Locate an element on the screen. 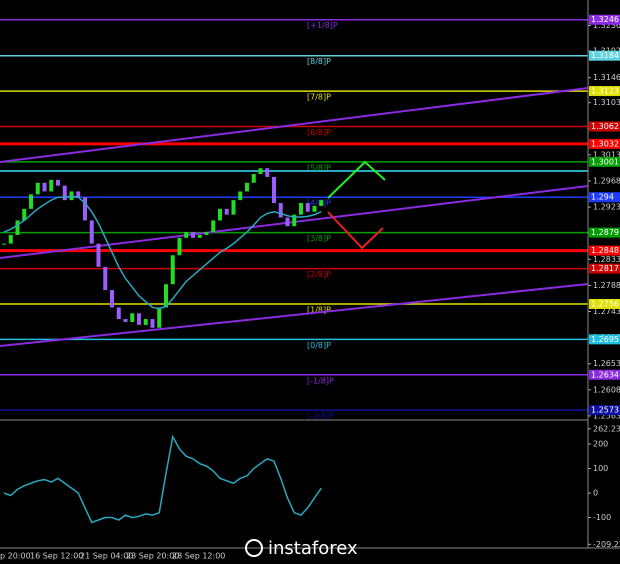  x-tick-label: p 20:00 is located at coordinates (15, 556).